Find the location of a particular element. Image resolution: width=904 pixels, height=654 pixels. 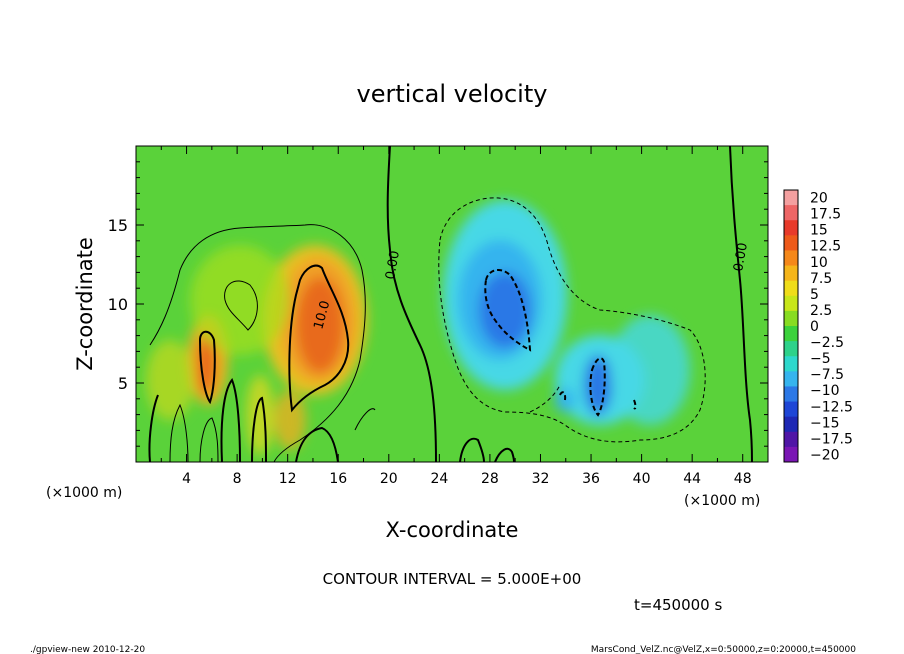

x-tick-label: 36 is located at coordinates (591, 479).